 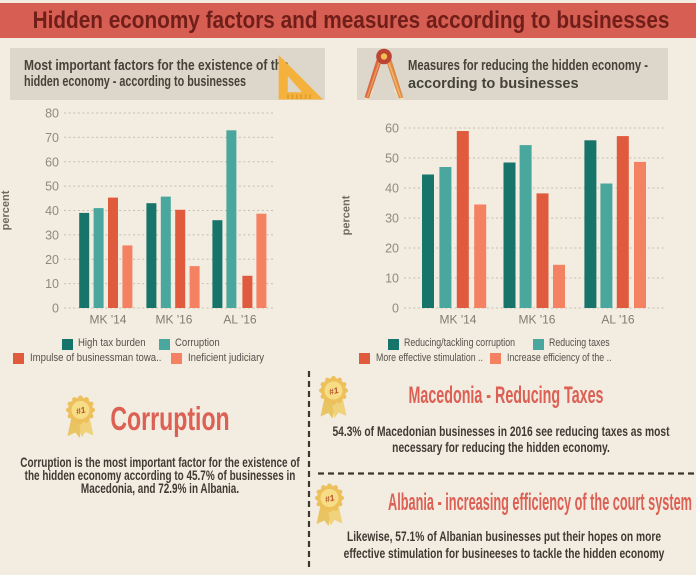 What do you see at coordinates (52, 114) in the screenshot?
I see `svg-text: 80` at bounding box center [52, 114].